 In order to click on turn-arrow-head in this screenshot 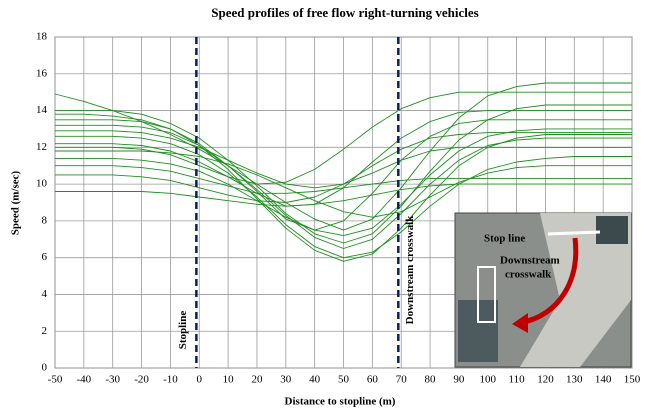, I will do `click(520, 323)`.